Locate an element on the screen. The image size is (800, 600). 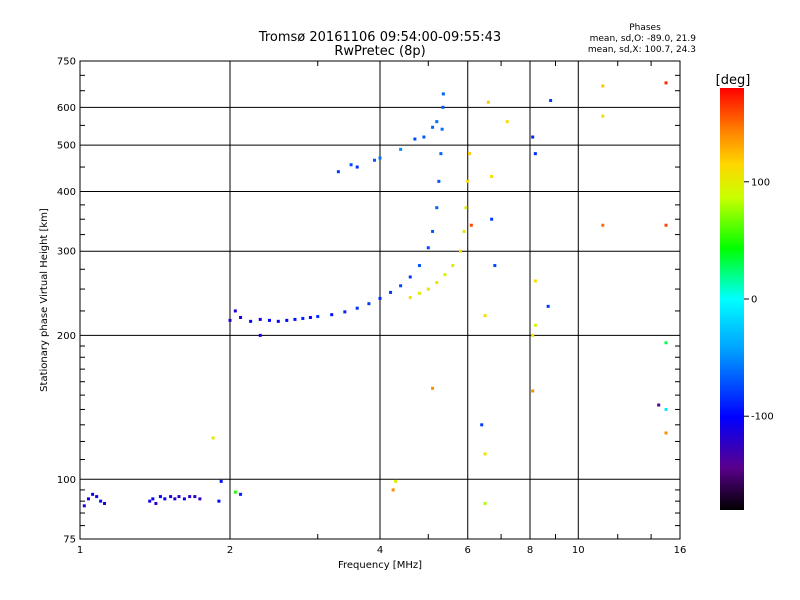
colorbar-ticks: 100 0 -100 is located at coordinates (759, 300).